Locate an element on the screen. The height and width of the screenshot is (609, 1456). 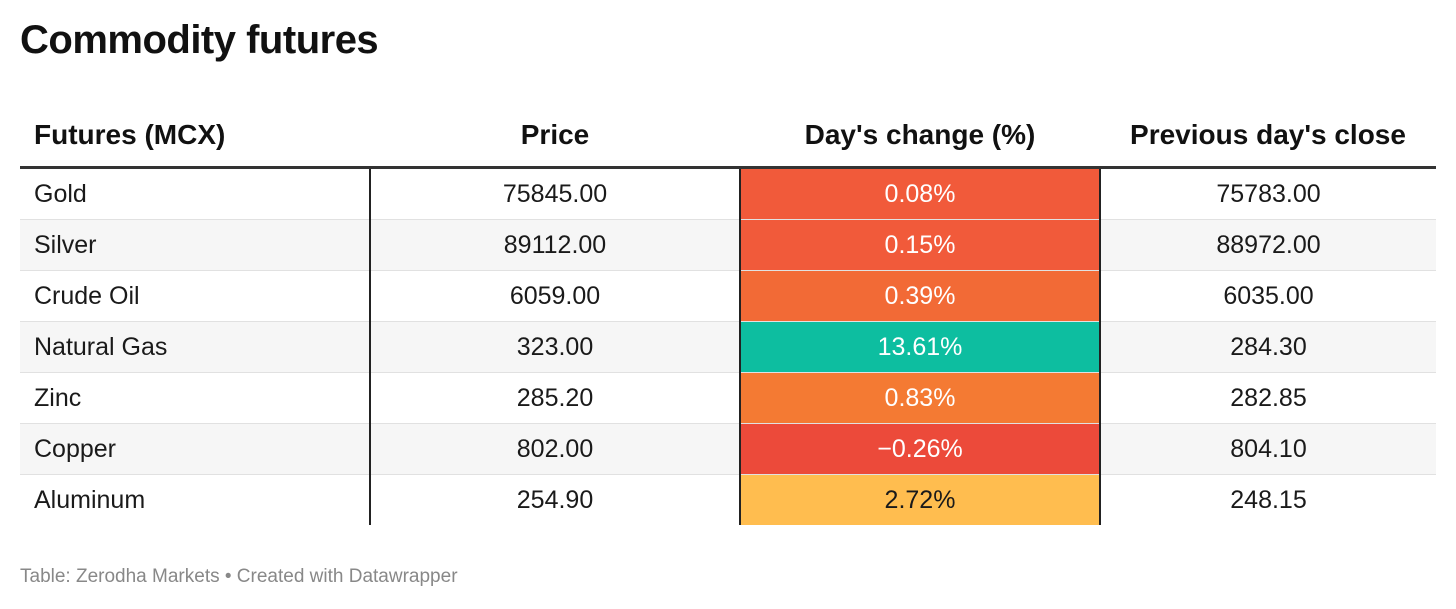
table-row: Silver 89112.00 0.15% 88972.00 is located at coordinates (728, 245).